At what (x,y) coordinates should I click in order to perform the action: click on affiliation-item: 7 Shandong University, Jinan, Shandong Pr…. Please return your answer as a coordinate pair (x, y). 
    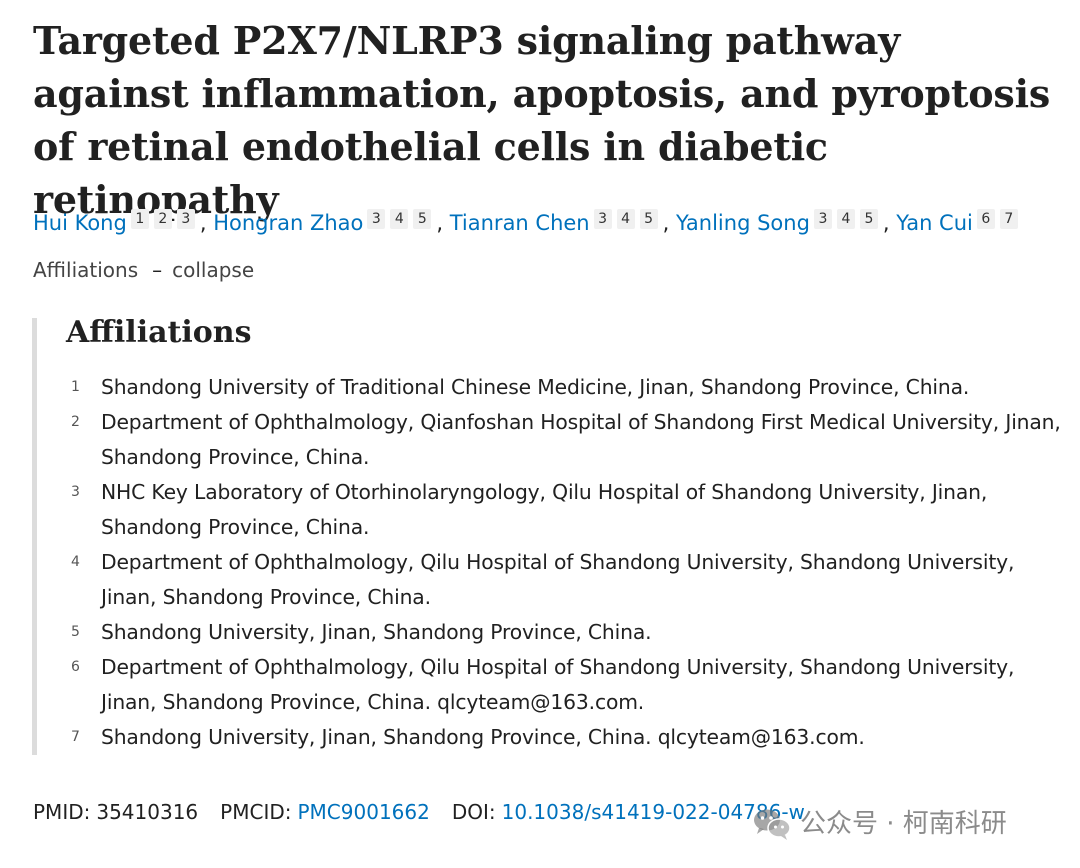
    Looking at the image, I should click on (571, 737).